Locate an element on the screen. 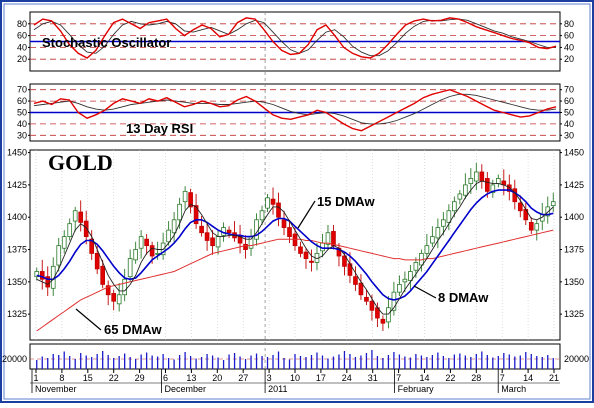  x-tick-label: 22 is located at coordinates (114, 378).